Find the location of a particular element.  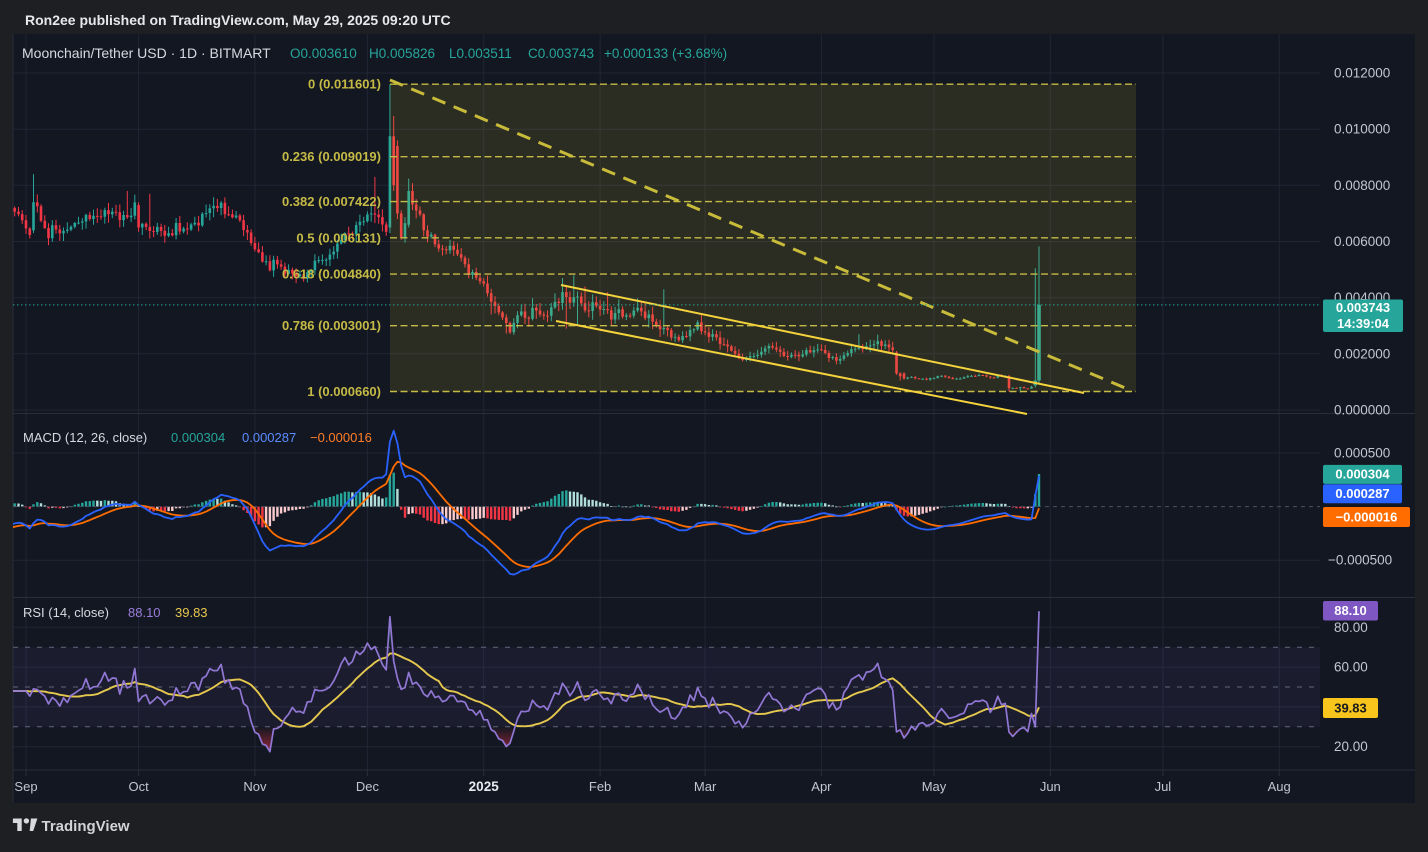

svg-text: 0.5 (0.006131) is located at coordinates (338, 237).